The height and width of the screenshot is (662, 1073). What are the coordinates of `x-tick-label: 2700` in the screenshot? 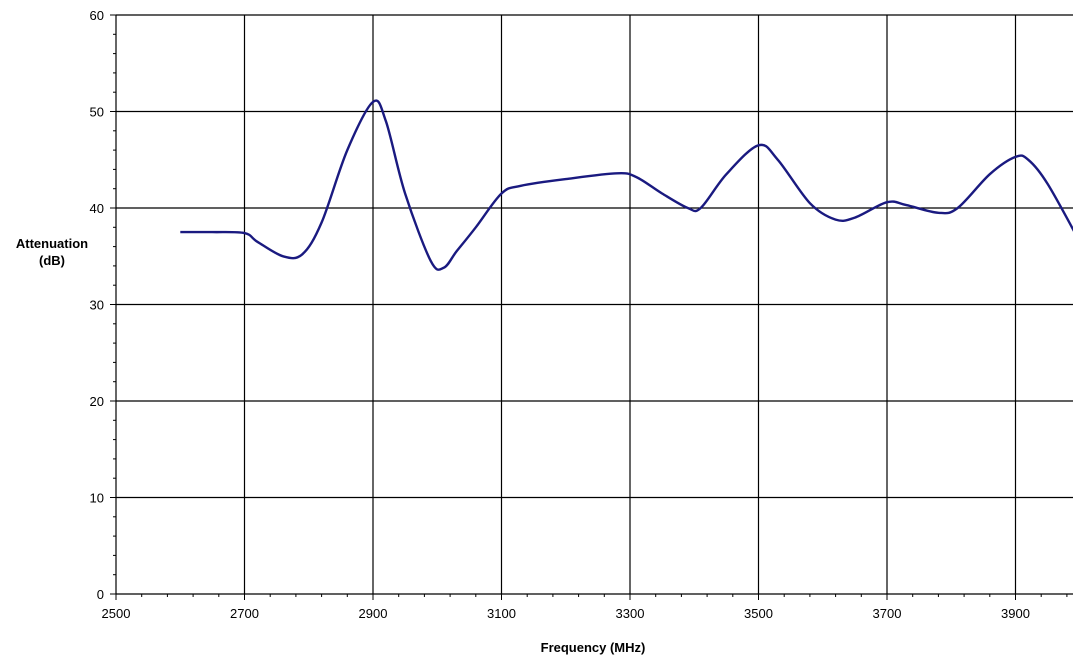 It's located at (244, 613).